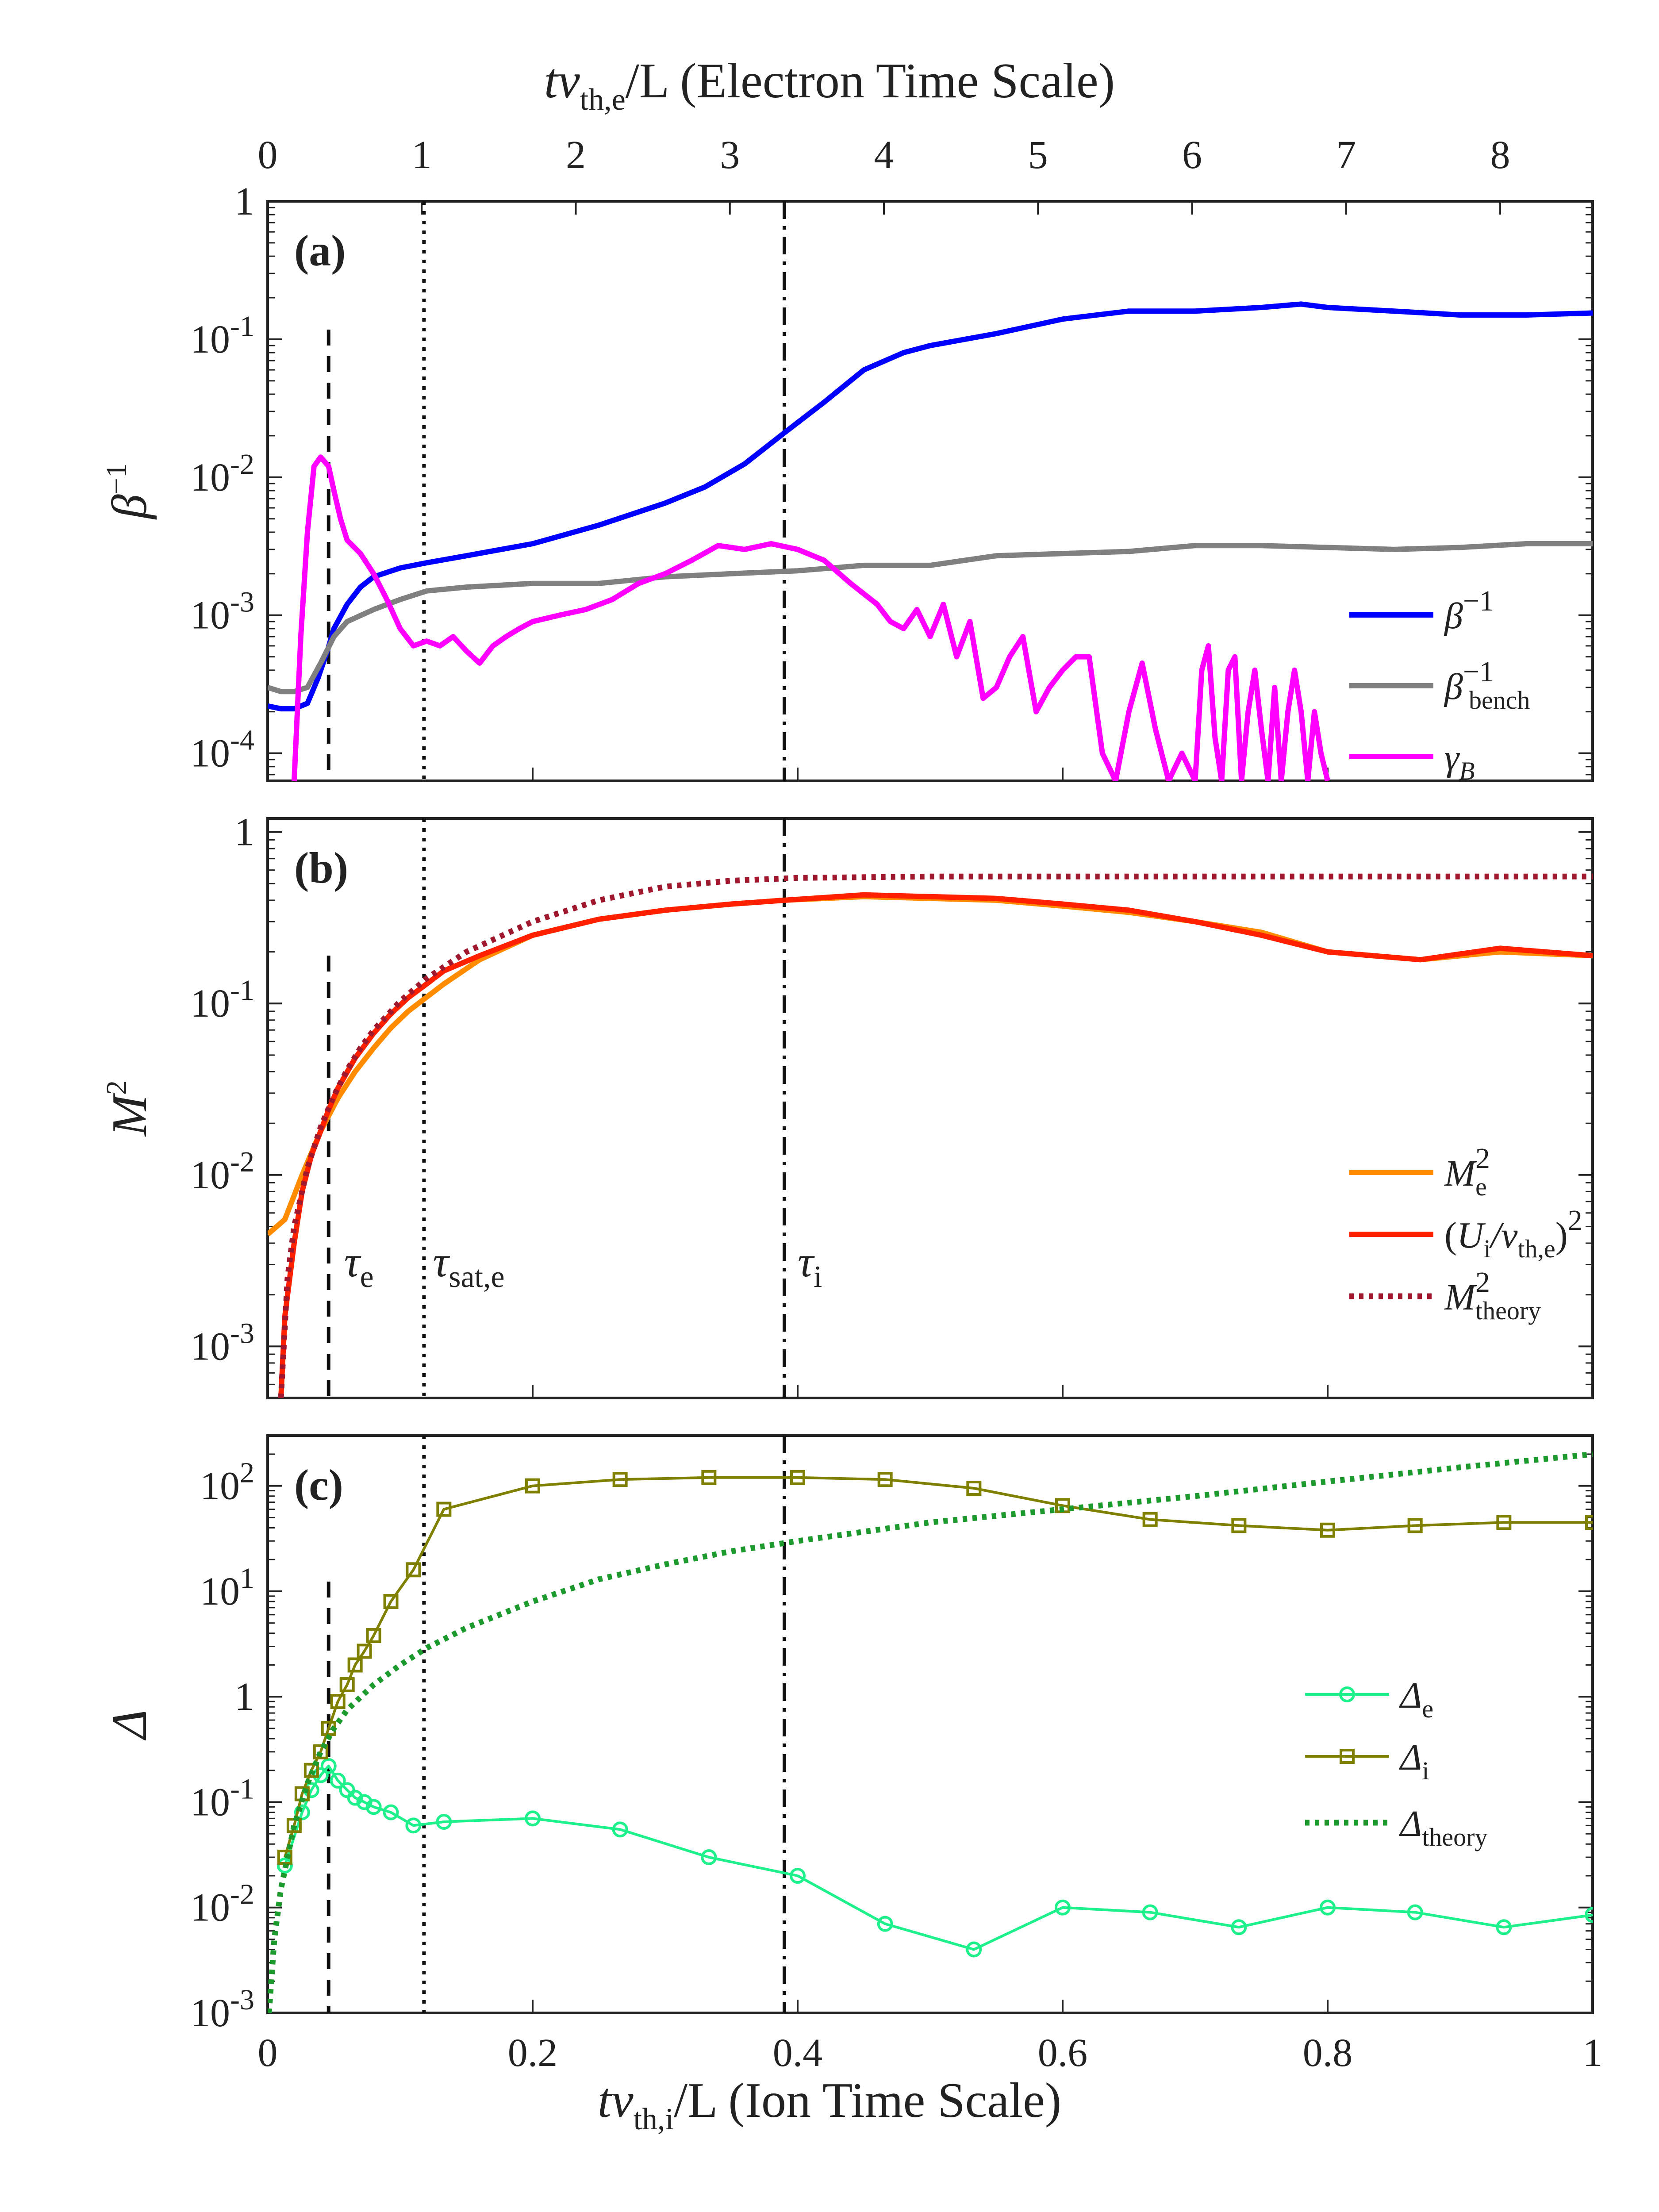 The height and width of the screenshot is (2212, 1659). Describe the element at coordinates (422, 155) in the screenshot. I see `top-axis-tick-label: 1` at that location.